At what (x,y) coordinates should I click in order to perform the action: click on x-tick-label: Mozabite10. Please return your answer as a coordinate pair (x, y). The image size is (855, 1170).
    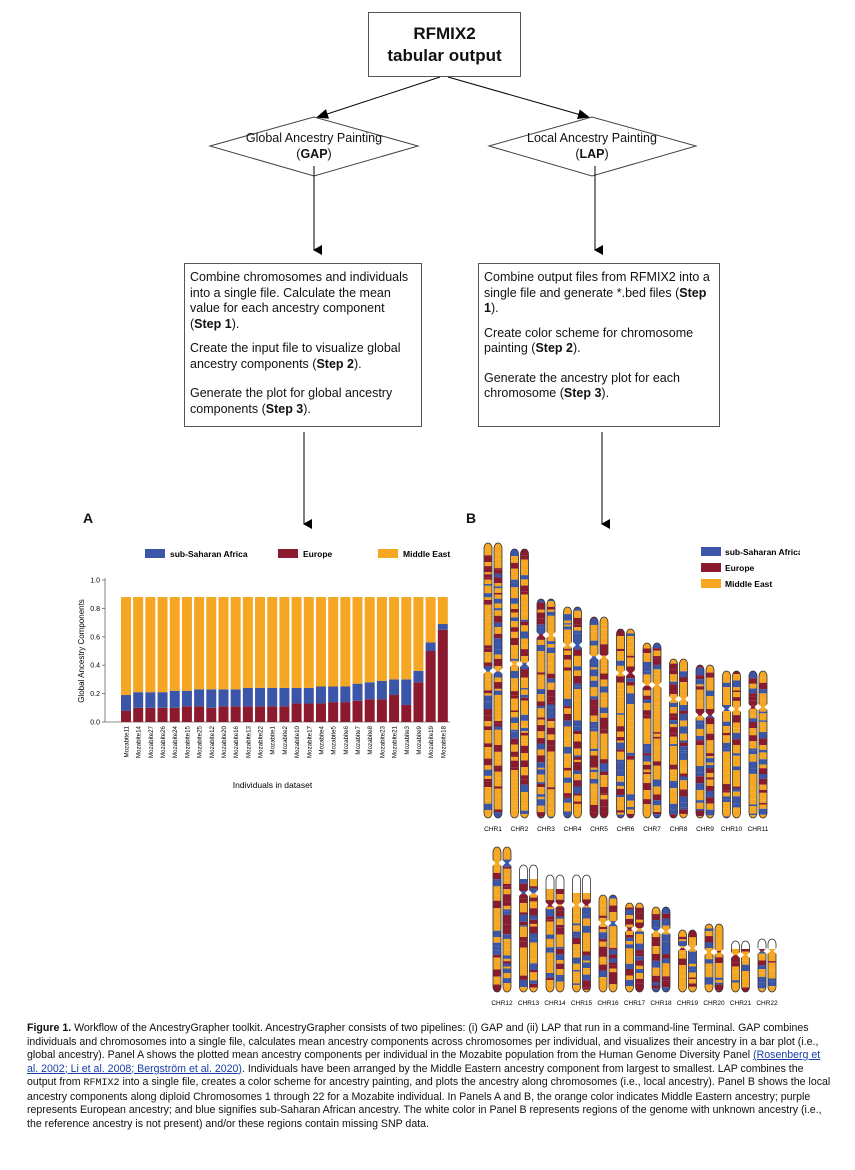
    Looking at the image, I should click on (297, 741).